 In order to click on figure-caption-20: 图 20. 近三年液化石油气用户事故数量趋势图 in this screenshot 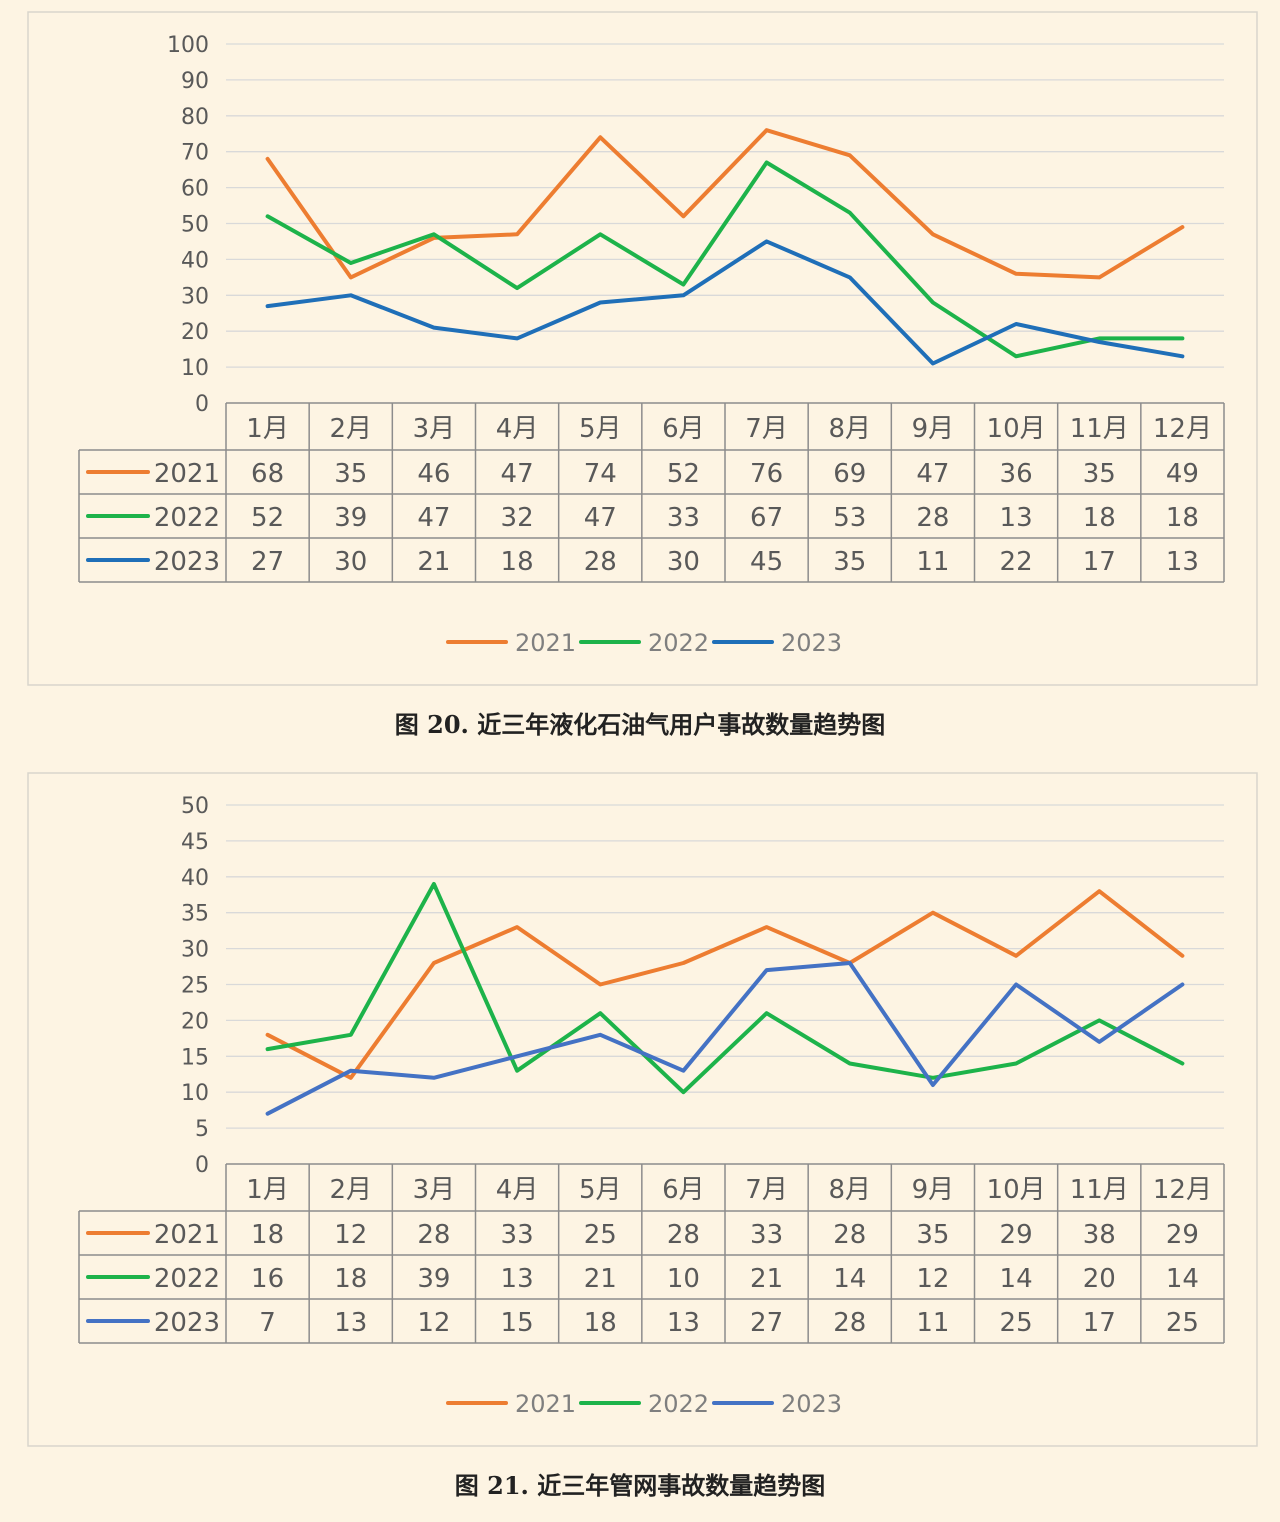, I will do `click(640, 724)`.